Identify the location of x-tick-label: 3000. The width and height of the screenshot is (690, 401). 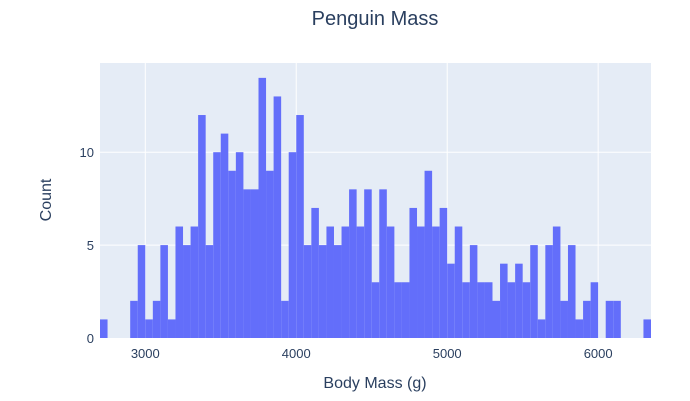
(145, 353).